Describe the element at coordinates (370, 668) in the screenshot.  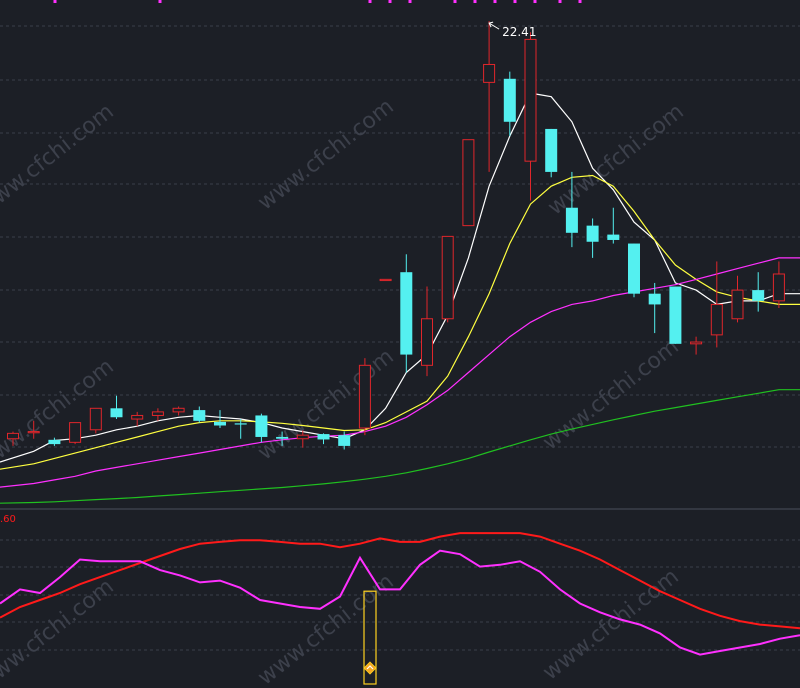
I see `signal-diamond-icon` at that location.